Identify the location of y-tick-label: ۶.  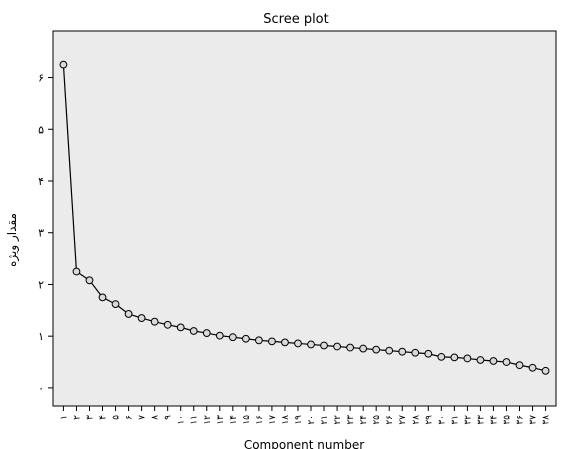
(41, 78).